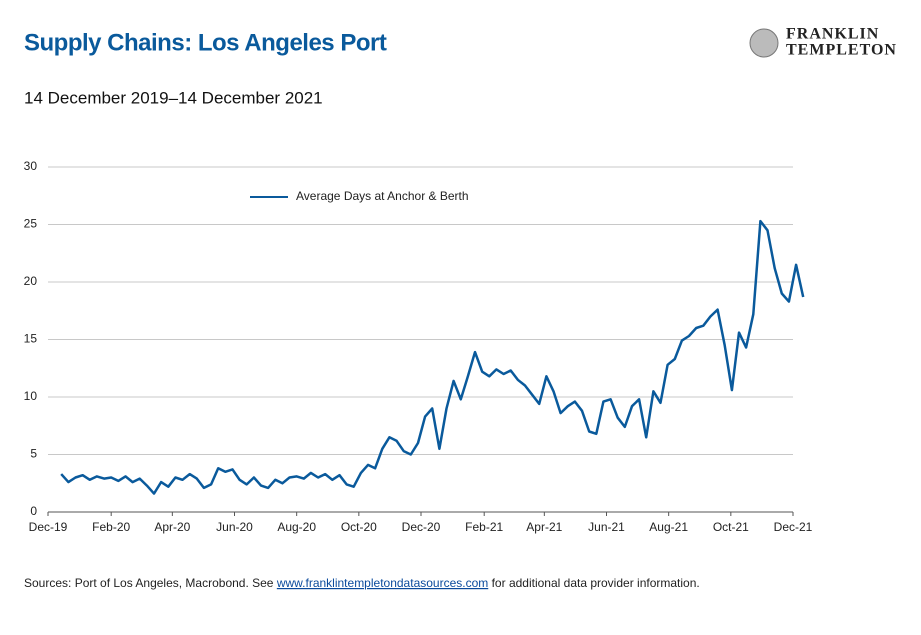 The width and height of the screenshot is (921, 635). I want to click on logo: FRANKLIN TEMPLETON, so click(823, 42).